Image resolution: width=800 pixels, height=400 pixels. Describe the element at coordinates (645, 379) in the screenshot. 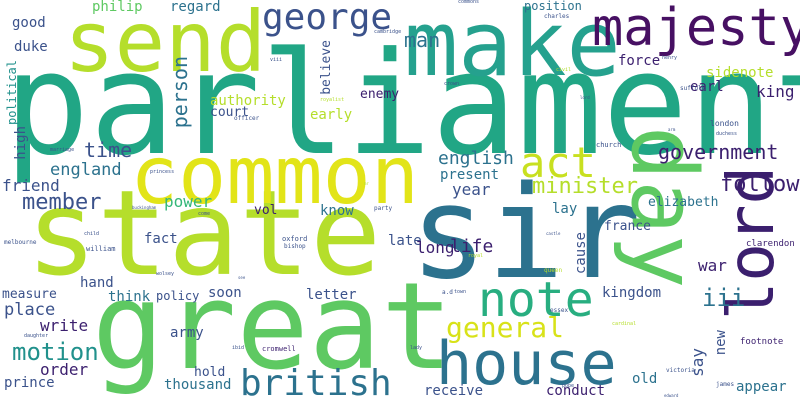

I see `word: old` at that location.